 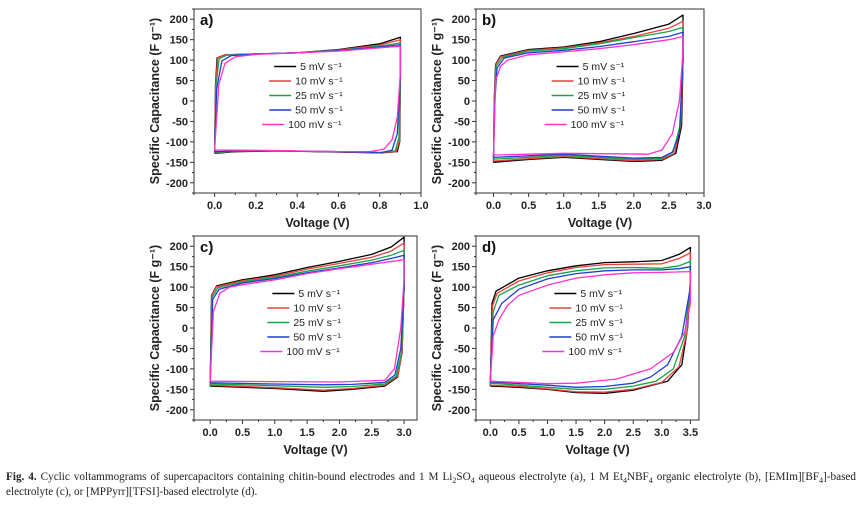 What do you see at coordinates (155, 101) in the screenshot?
I see `y-axis-label: Specific Capacitance (F g⁻¹)` at bounding box center [155, 101].